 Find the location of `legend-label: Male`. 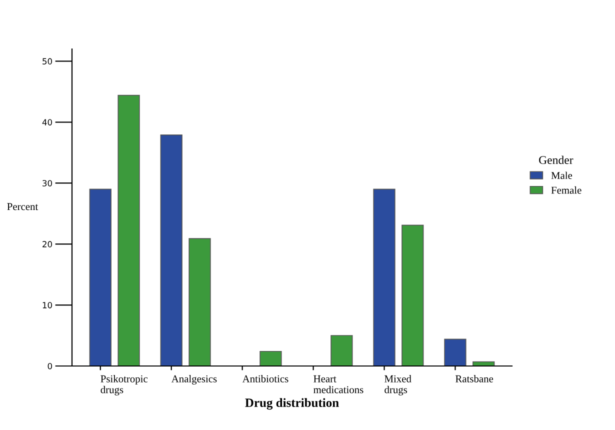

legend-label: Male is located at coordinates (561, 176).